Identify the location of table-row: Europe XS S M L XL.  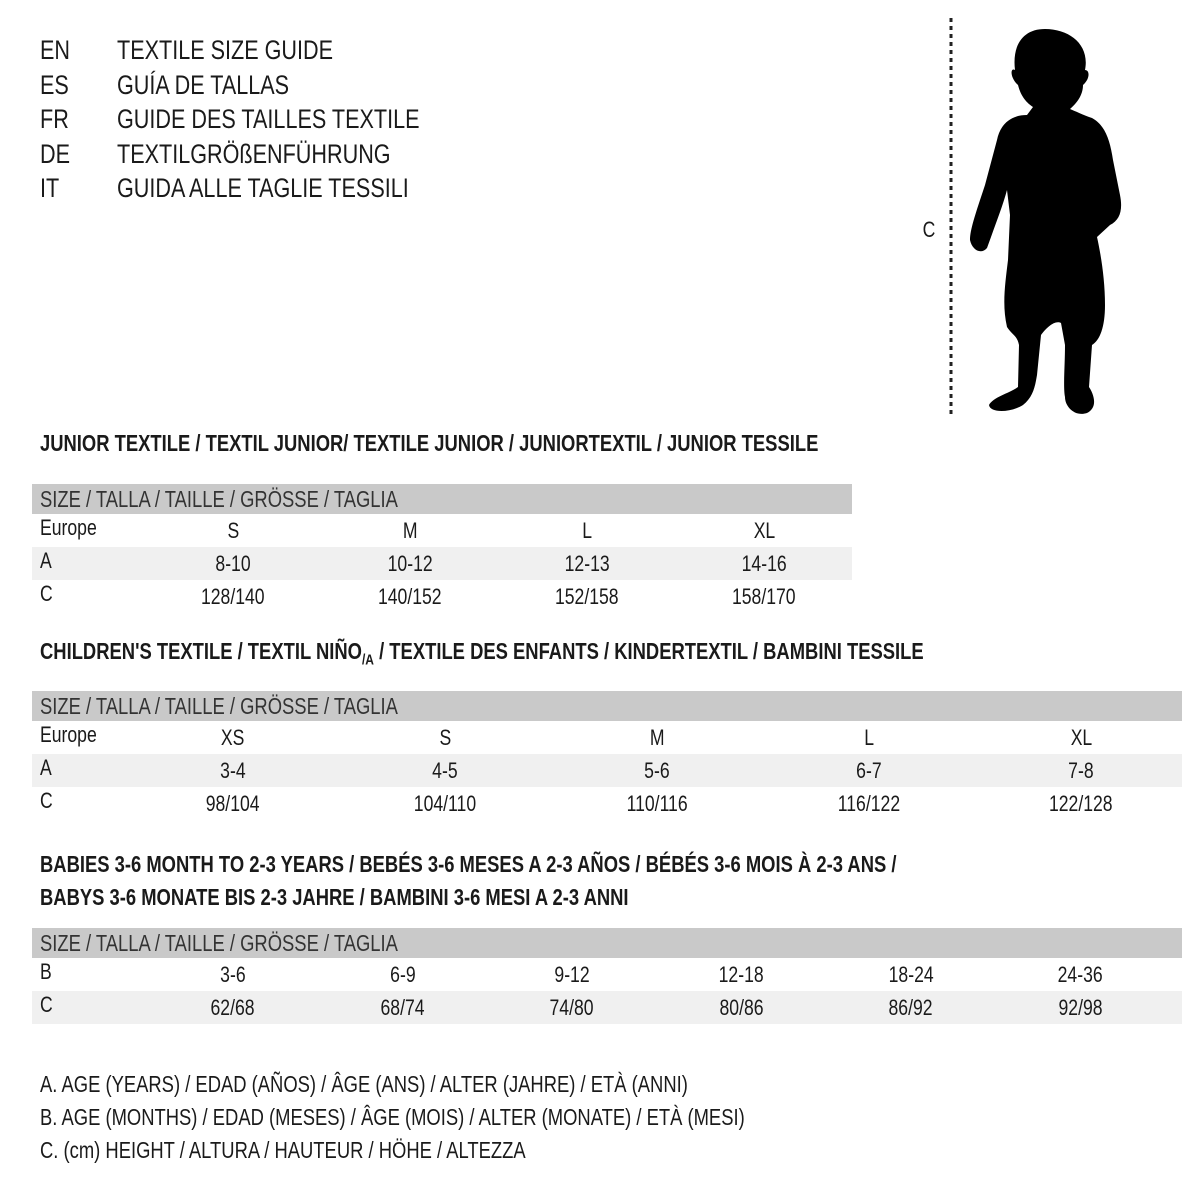
(607, 737).